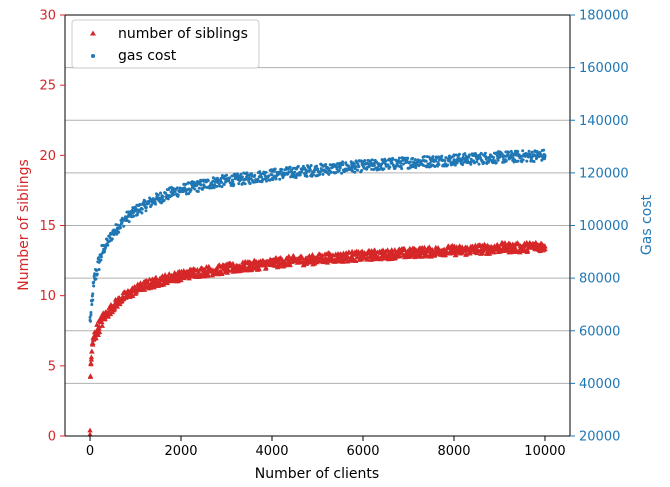 Image resolution: width=670 pixels, height=487 pixels. Describe the element at coordinates (544, 451) in the screenshot. I see `x-tick-label: 10000` at that location.